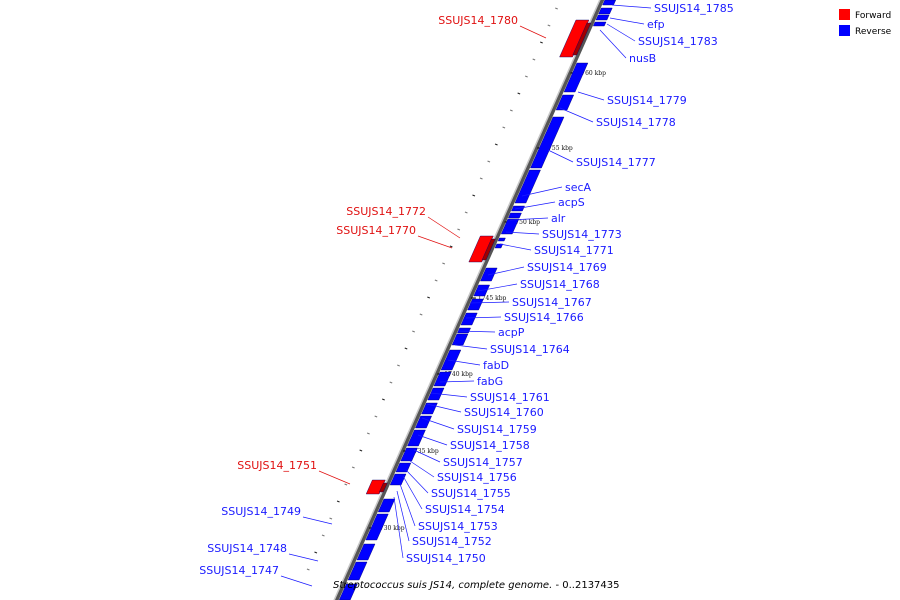  What do you see at coordinates (478, 20) in the screenshot?
I see `gene-label-forward: SSUJS14_1780` at bounding box center [478, 20].